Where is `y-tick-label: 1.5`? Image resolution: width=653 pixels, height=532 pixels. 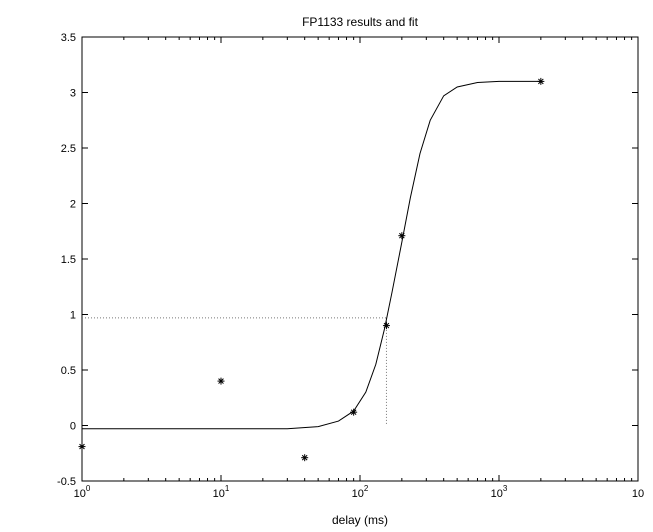
y-tick-label: 1.5 is located at coordinates (68, 260).